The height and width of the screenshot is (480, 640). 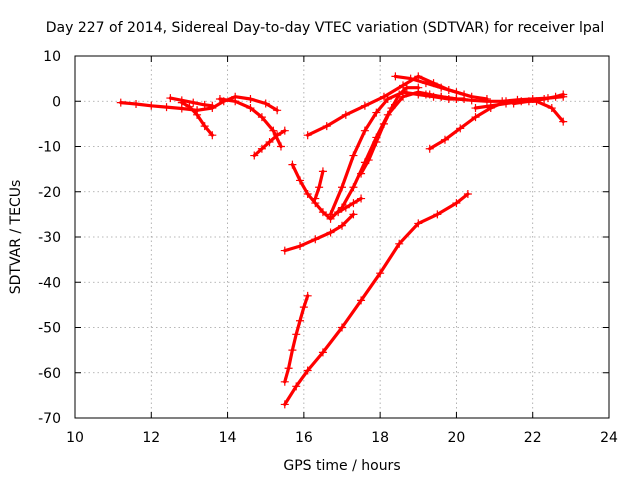 I want to click on x-tick-label: 22, so click(x=533, y=438).